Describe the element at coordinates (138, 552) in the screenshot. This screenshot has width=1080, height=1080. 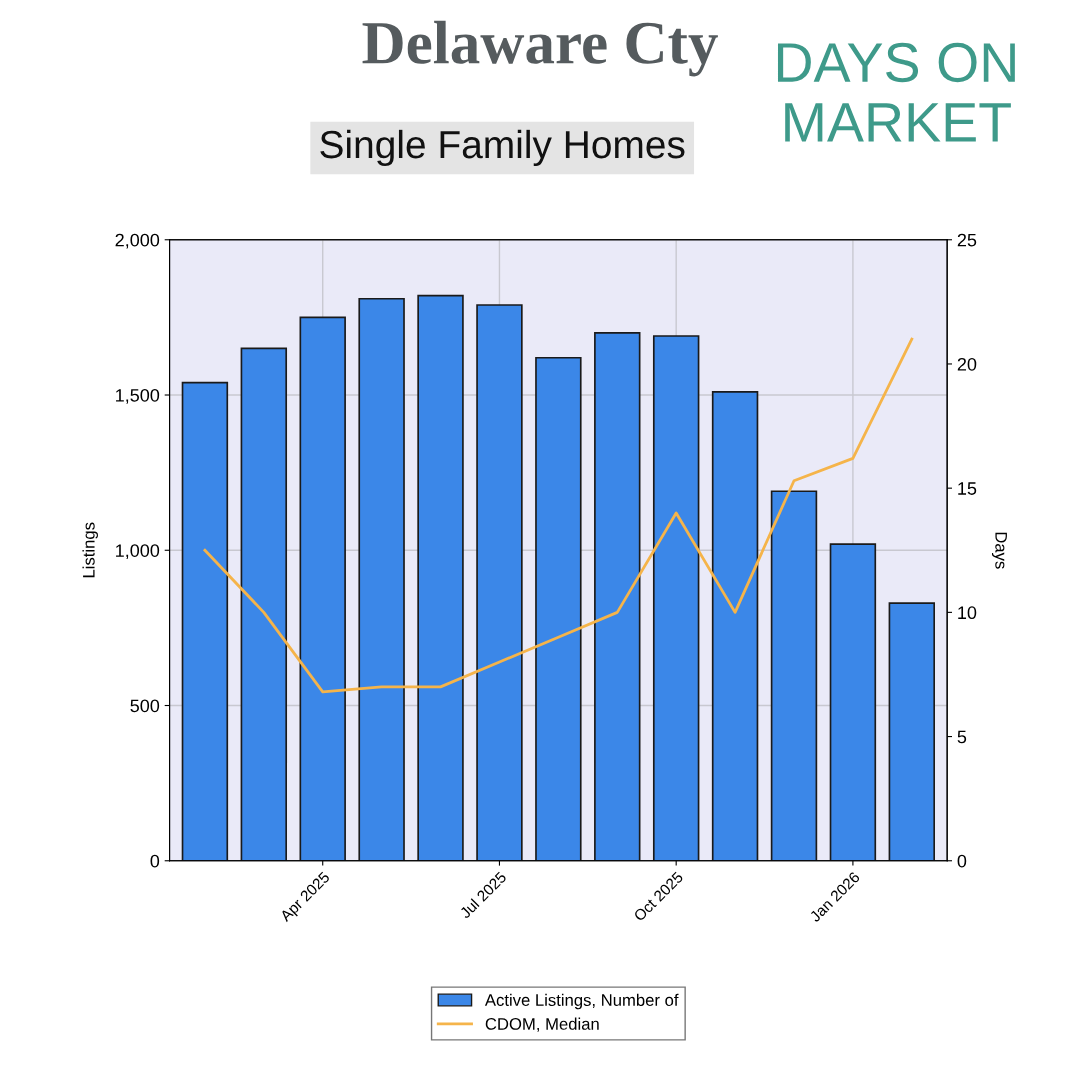
I see `y-tick-label: 1,000` at that location.